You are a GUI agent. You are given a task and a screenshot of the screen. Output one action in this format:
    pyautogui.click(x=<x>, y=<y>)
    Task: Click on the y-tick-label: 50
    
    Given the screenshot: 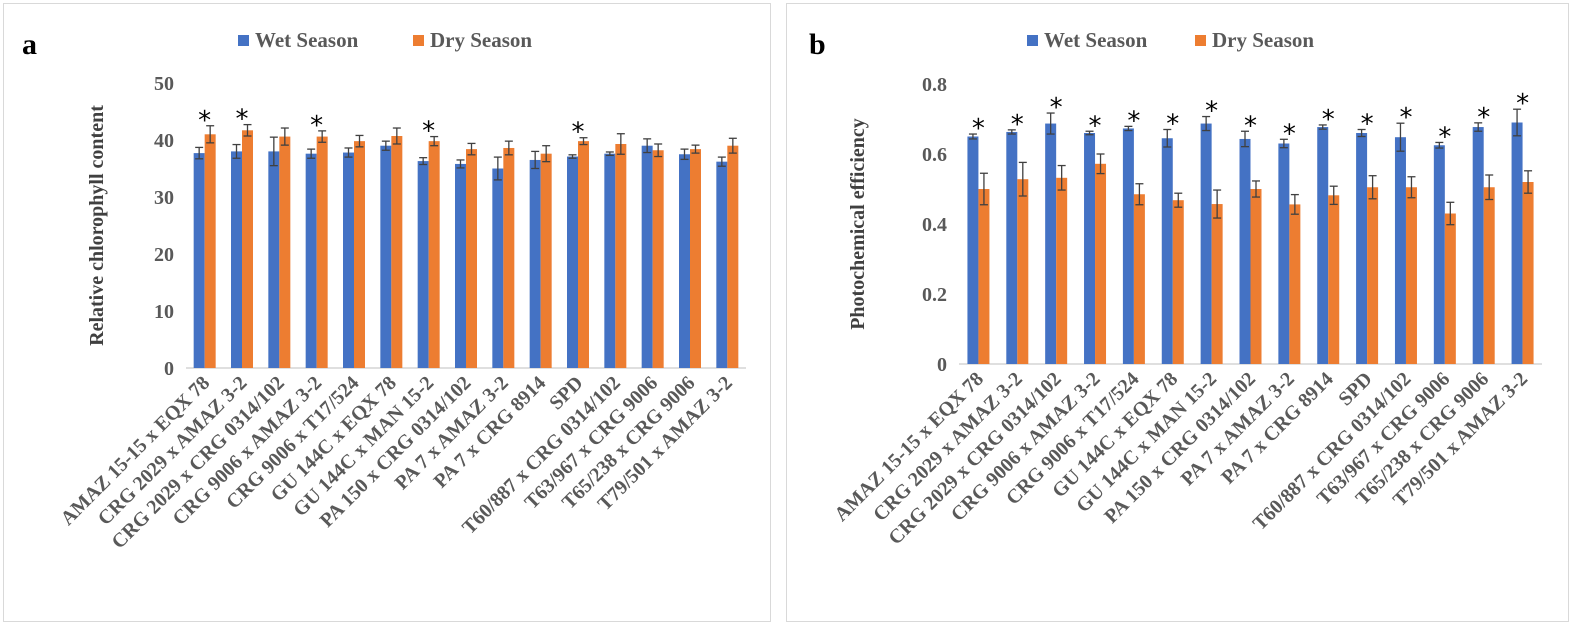 What is the action you would take?
    pyautogui.click(x=164, y=84)
    